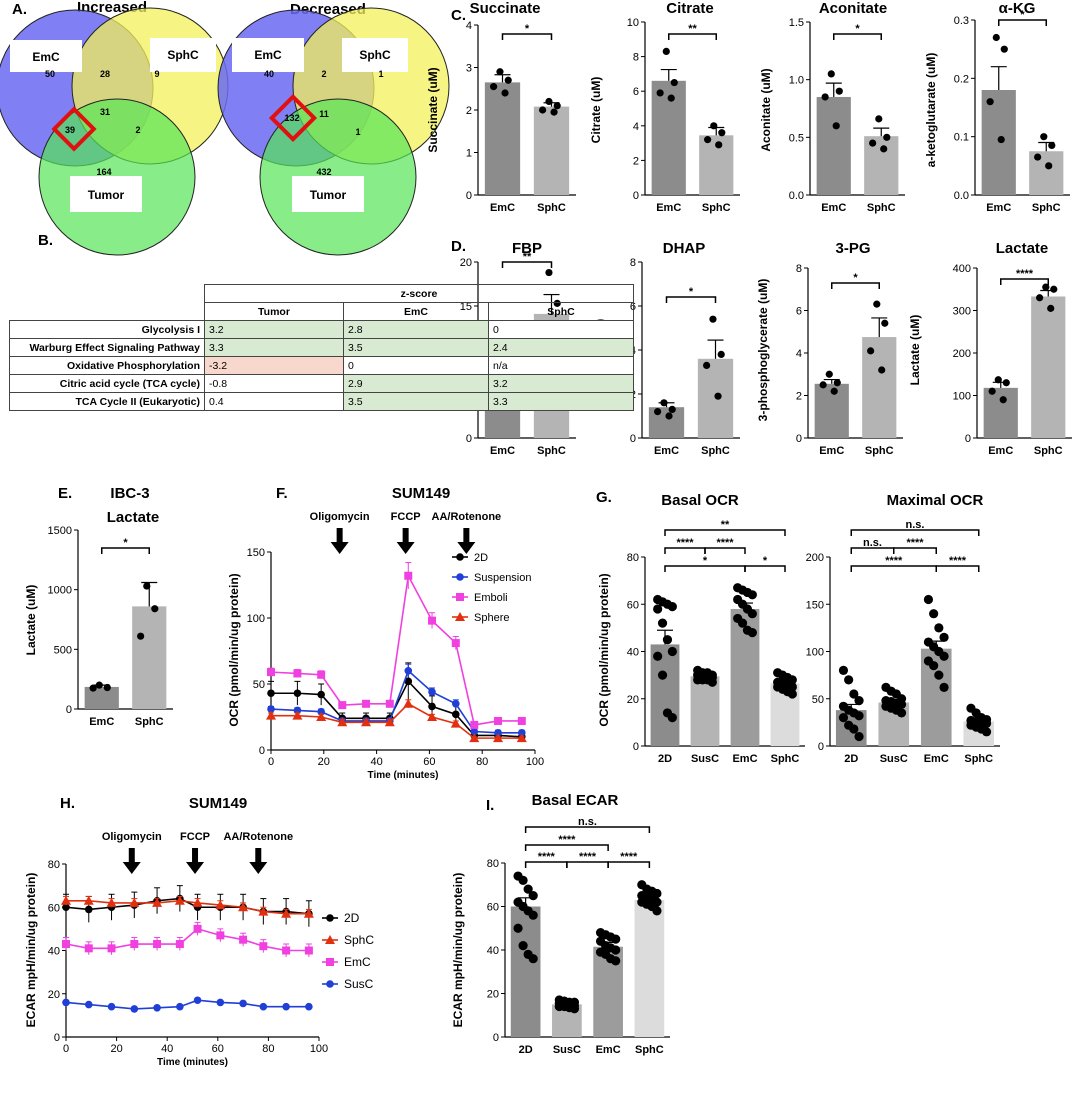 Image resolution: width=1080 pixels, height=1099 pixels. What do you see at coordinates (357, 132) in the screenshot?
I see `venn-count: 1` at bounding box center [357, 132].